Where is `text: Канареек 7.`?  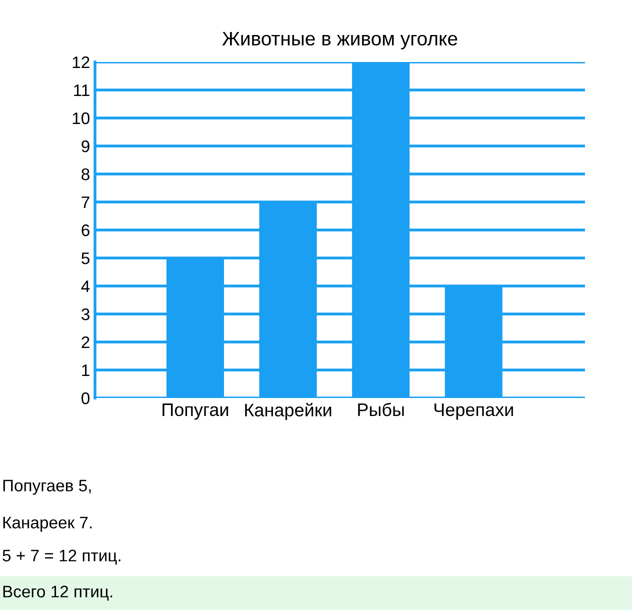 text: Канареек 7. is located at coordinates (47, 524).